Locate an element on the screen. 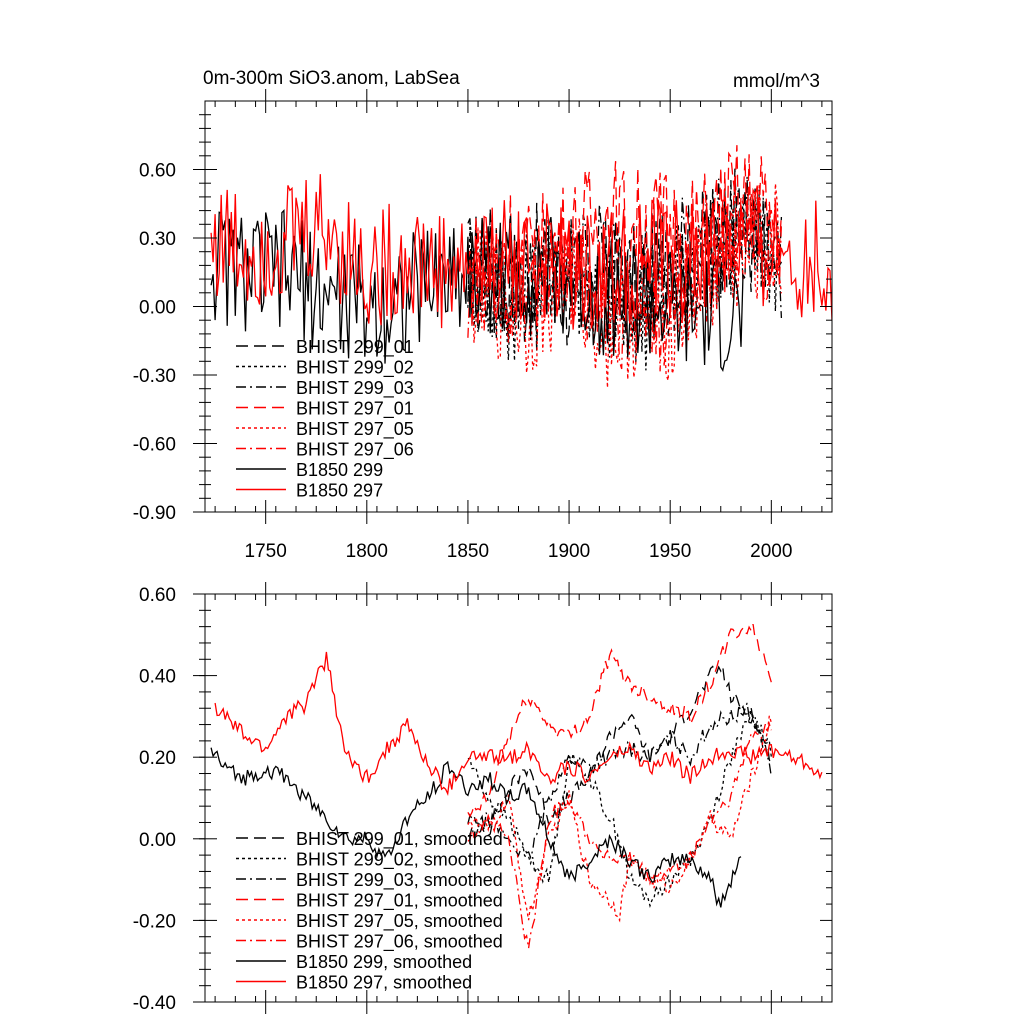 The width and height of the screenshot is (1024, 1024). legend-label: BHIST 299_03, smoothed is located at coordinates (399, 880).